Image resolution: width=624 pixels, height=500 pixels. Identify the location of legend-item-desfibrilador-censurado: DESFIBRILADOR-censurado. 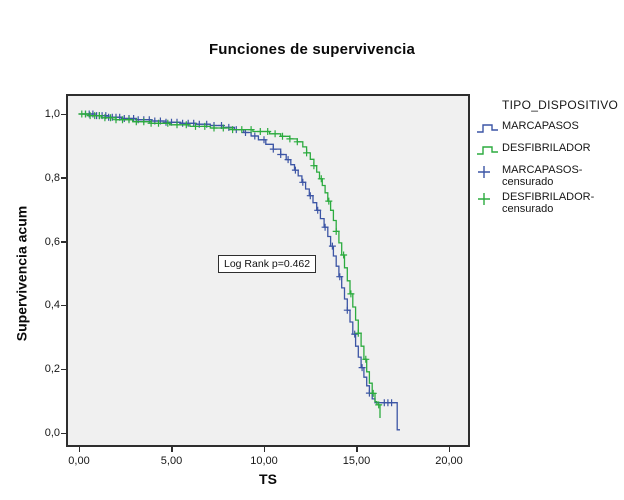
(550, 203).